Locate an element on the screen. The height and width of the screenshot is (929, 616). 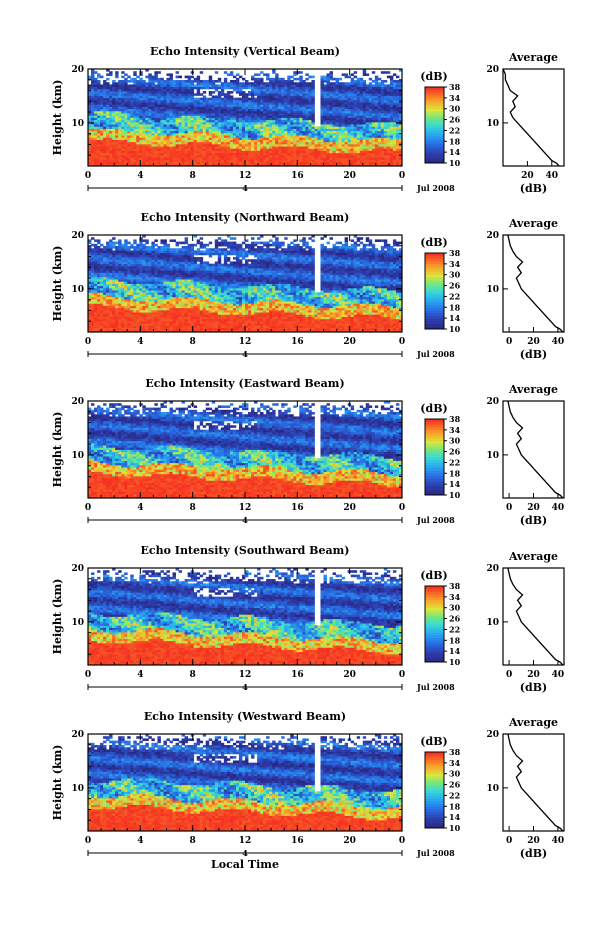
panel-title: Echo Intensity (Northward Beam) is located at coordinates (245, 217).